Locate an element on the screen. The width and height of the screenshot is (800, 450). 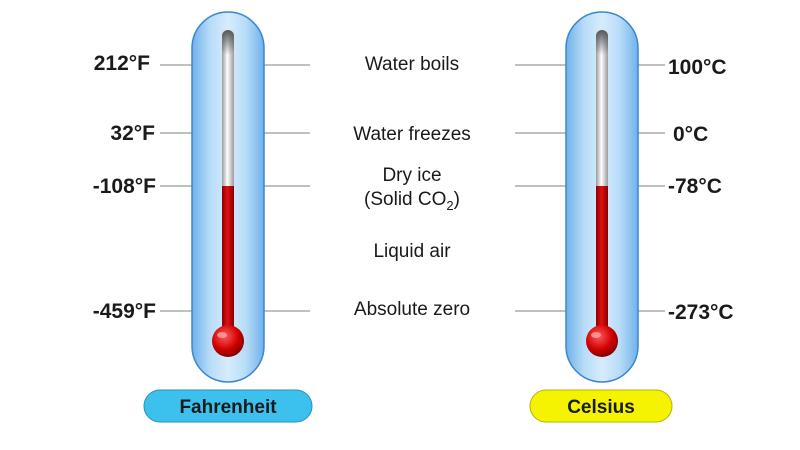
fahrenheit-reading: -108°F is located at coordinates (124, 186).